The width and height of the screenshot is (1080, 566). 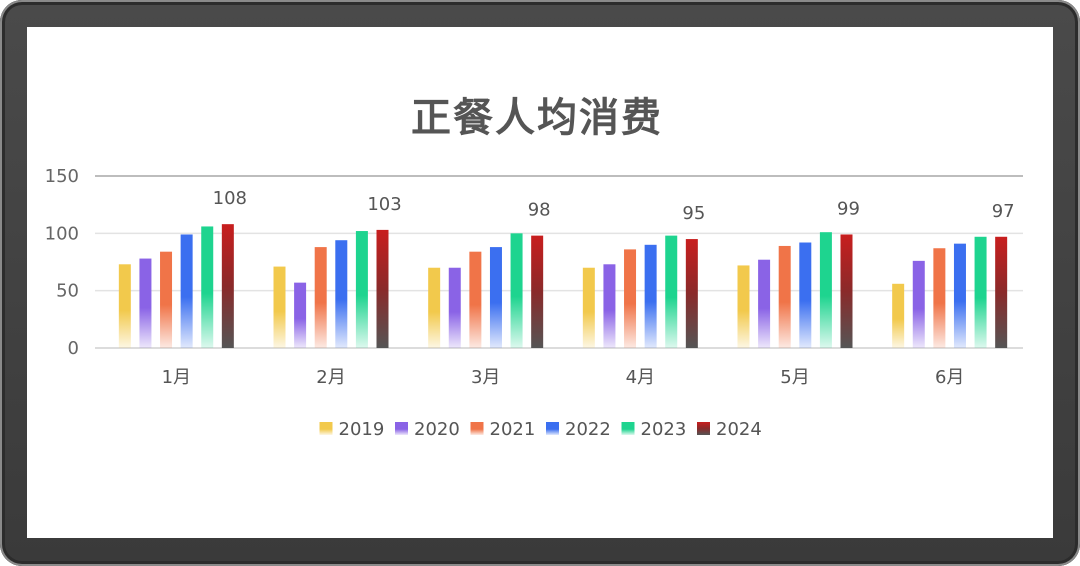 What do you see at coordinates (609, 306) in the screenshot?
I see `bar-4月-2020` at bounding box center [609, 306].